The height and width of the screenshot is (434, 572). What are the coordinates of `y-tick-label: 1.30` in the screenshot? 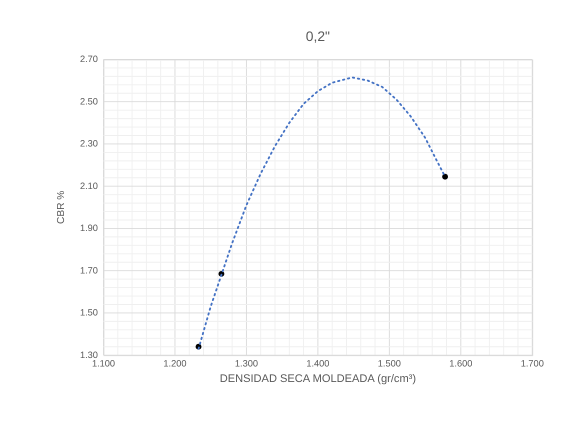 It's located at (89, 355).